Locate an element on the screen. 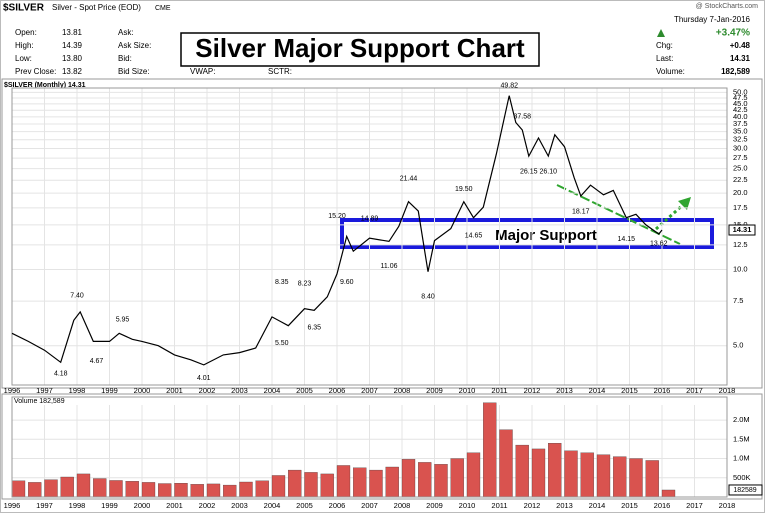 This screenshot has width=765, height=513. y-tick-label: 12.5 is located at coordinates (740, 244).